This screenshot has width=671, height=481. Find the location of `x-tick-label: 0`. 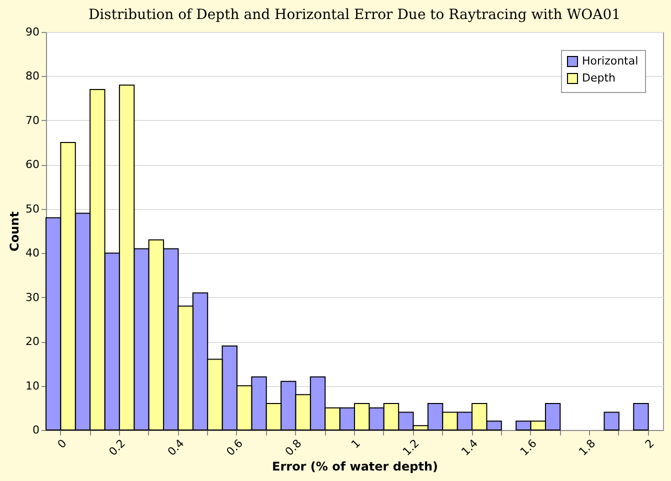

x-tick-label: 0 is located at coordinates (62, 443).